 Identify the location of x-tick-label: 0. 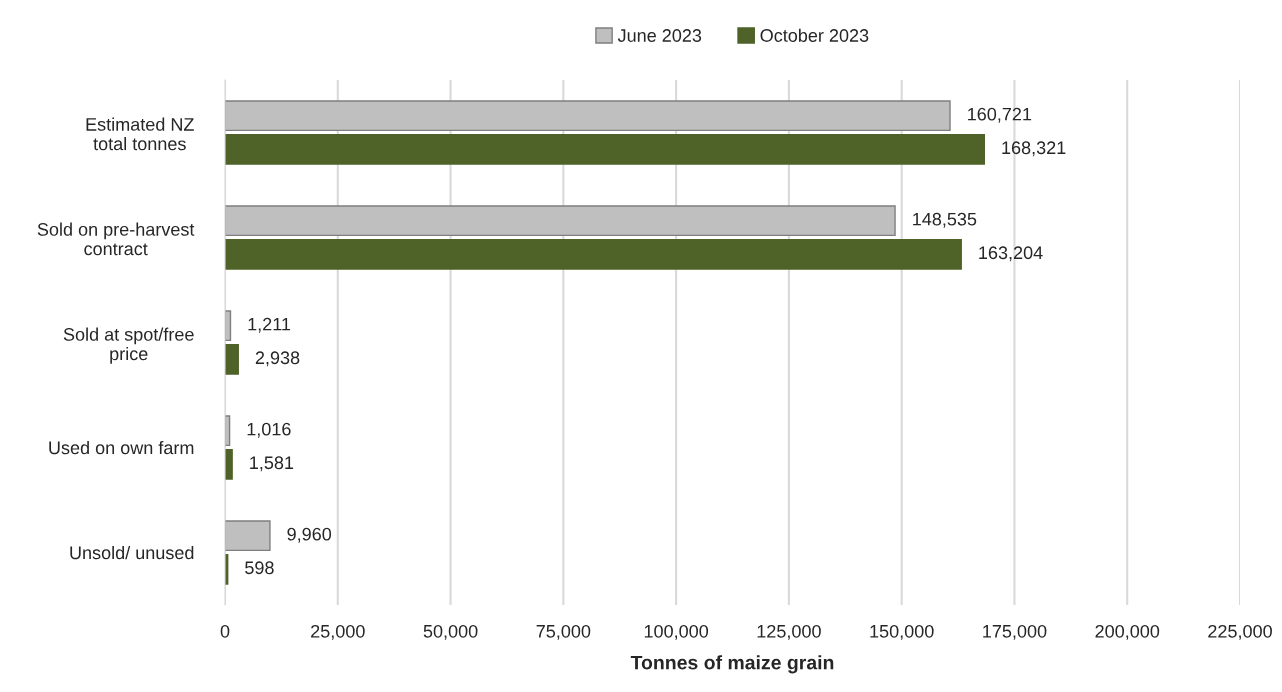
(225, 631).